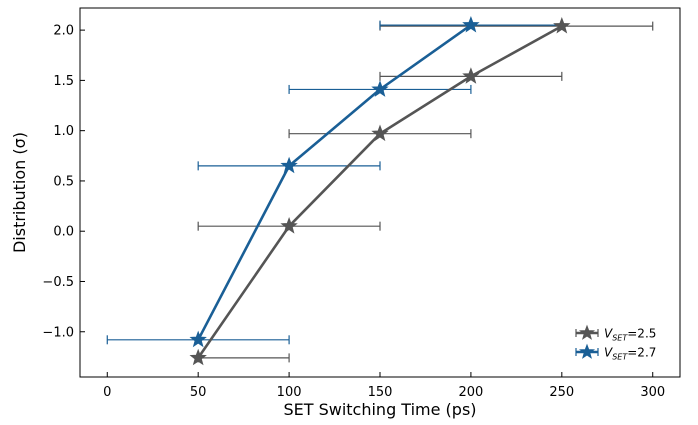 The height and width of the screenshot is (425, 698). What do you see at coordinates (379, 409) in the screenshot?
I see `x-axis-label: SET Switching Time (ps)` at bounding box center [379, 409].